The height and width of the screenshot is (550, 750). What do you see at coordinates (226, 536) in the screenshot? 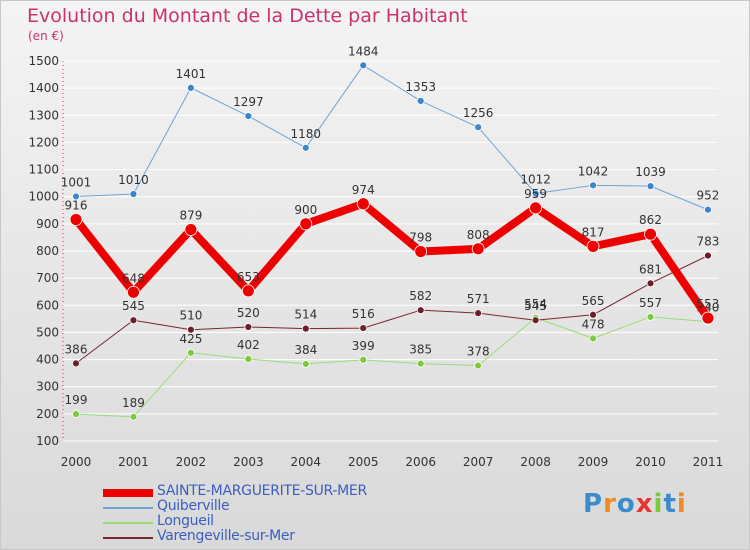
I see `legend-label: Varengeville-sur-Mer` at bounding box center [226, 536].